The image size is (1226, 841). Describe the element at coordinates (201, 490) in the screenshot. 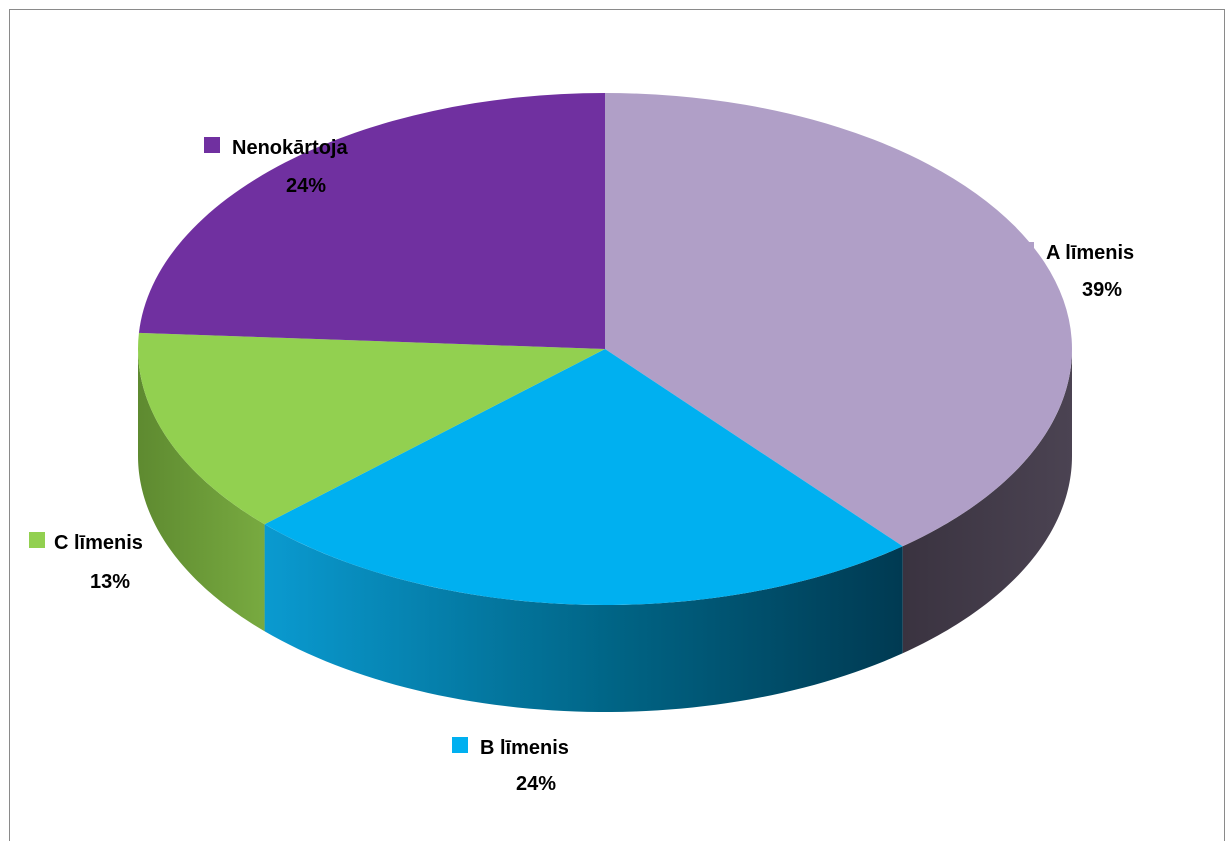

I see `pie-side-c-limenis` at that location.